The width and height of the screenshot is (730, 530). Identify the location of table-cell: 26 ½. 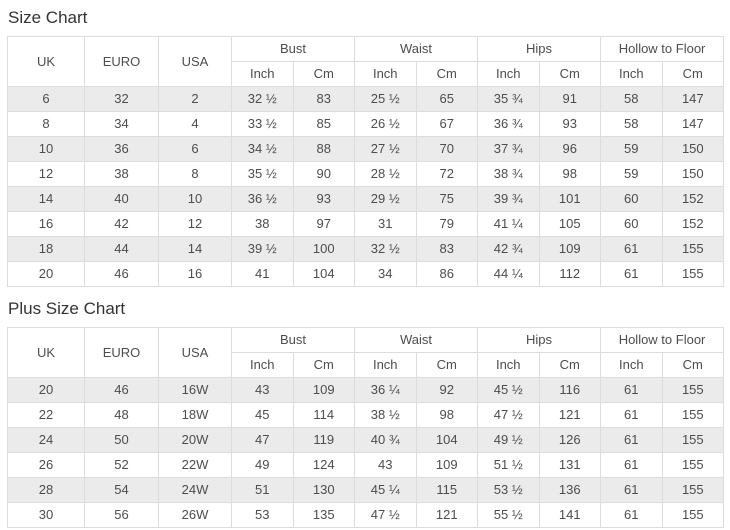
(385, 124).